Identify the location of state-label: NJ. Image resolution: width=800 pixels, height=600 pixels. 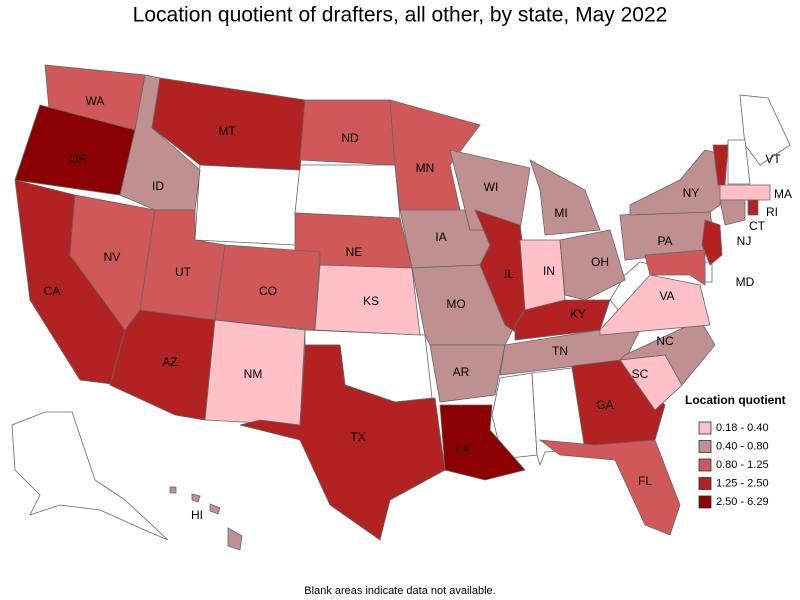
(744, 241).